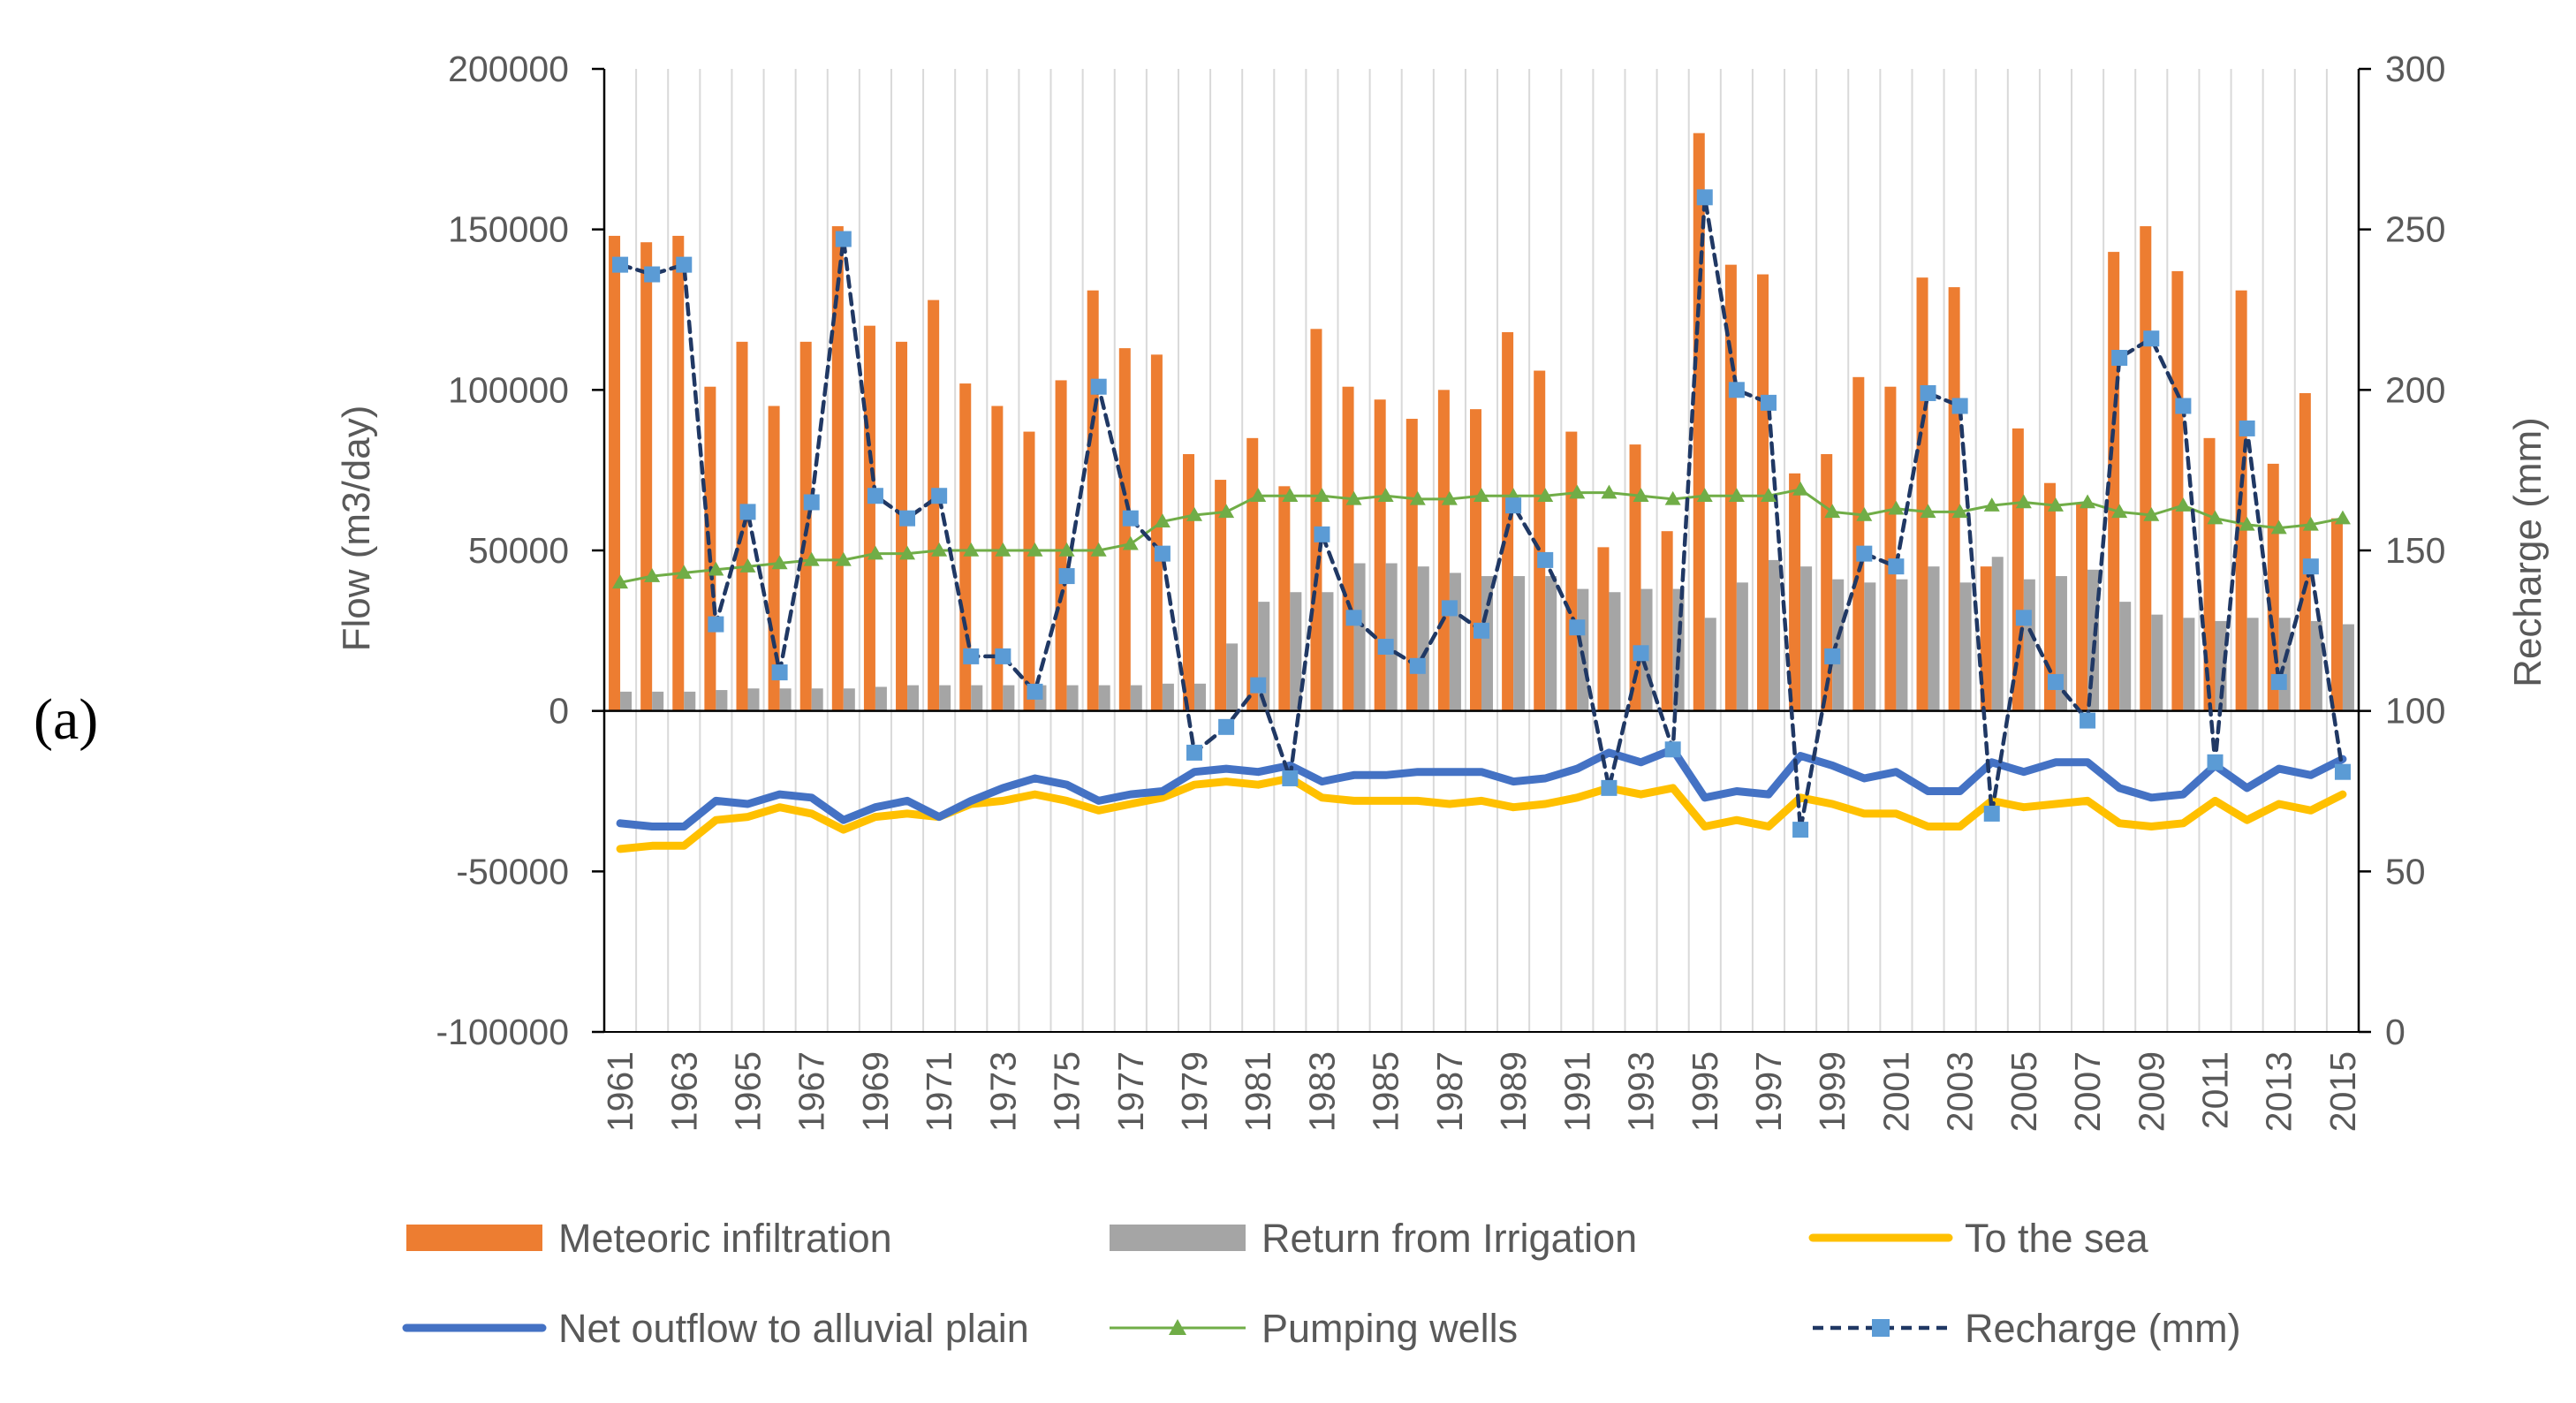  Describe the element at coordinates (1832, 1091) in the screenshot. I see `x-tick-label: 1999` at that location.